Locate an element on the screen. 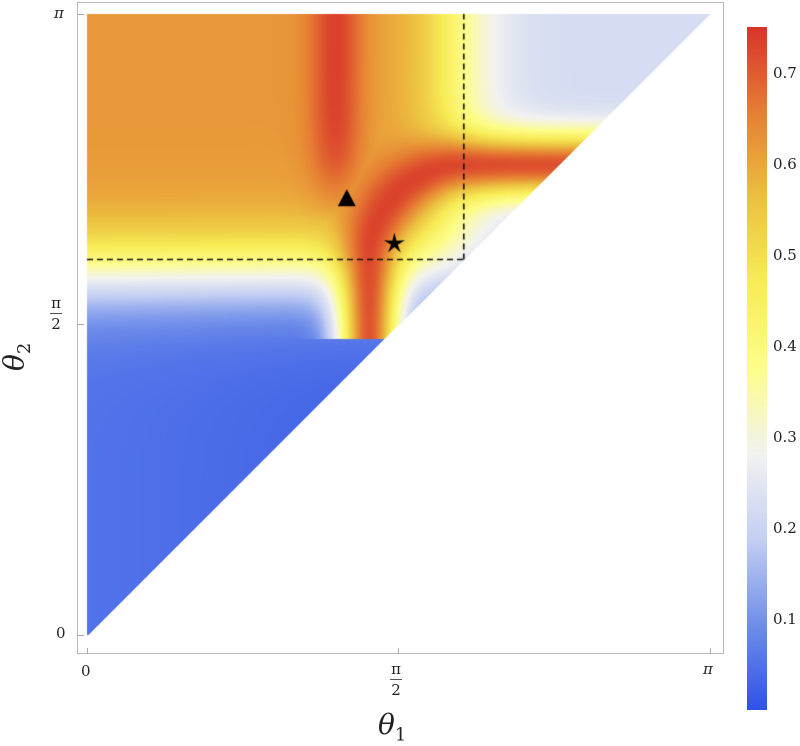 Image resolution: width=800 pixels, height=746 pixels. y-tick-half-mark is located at coordinates (81, 324).